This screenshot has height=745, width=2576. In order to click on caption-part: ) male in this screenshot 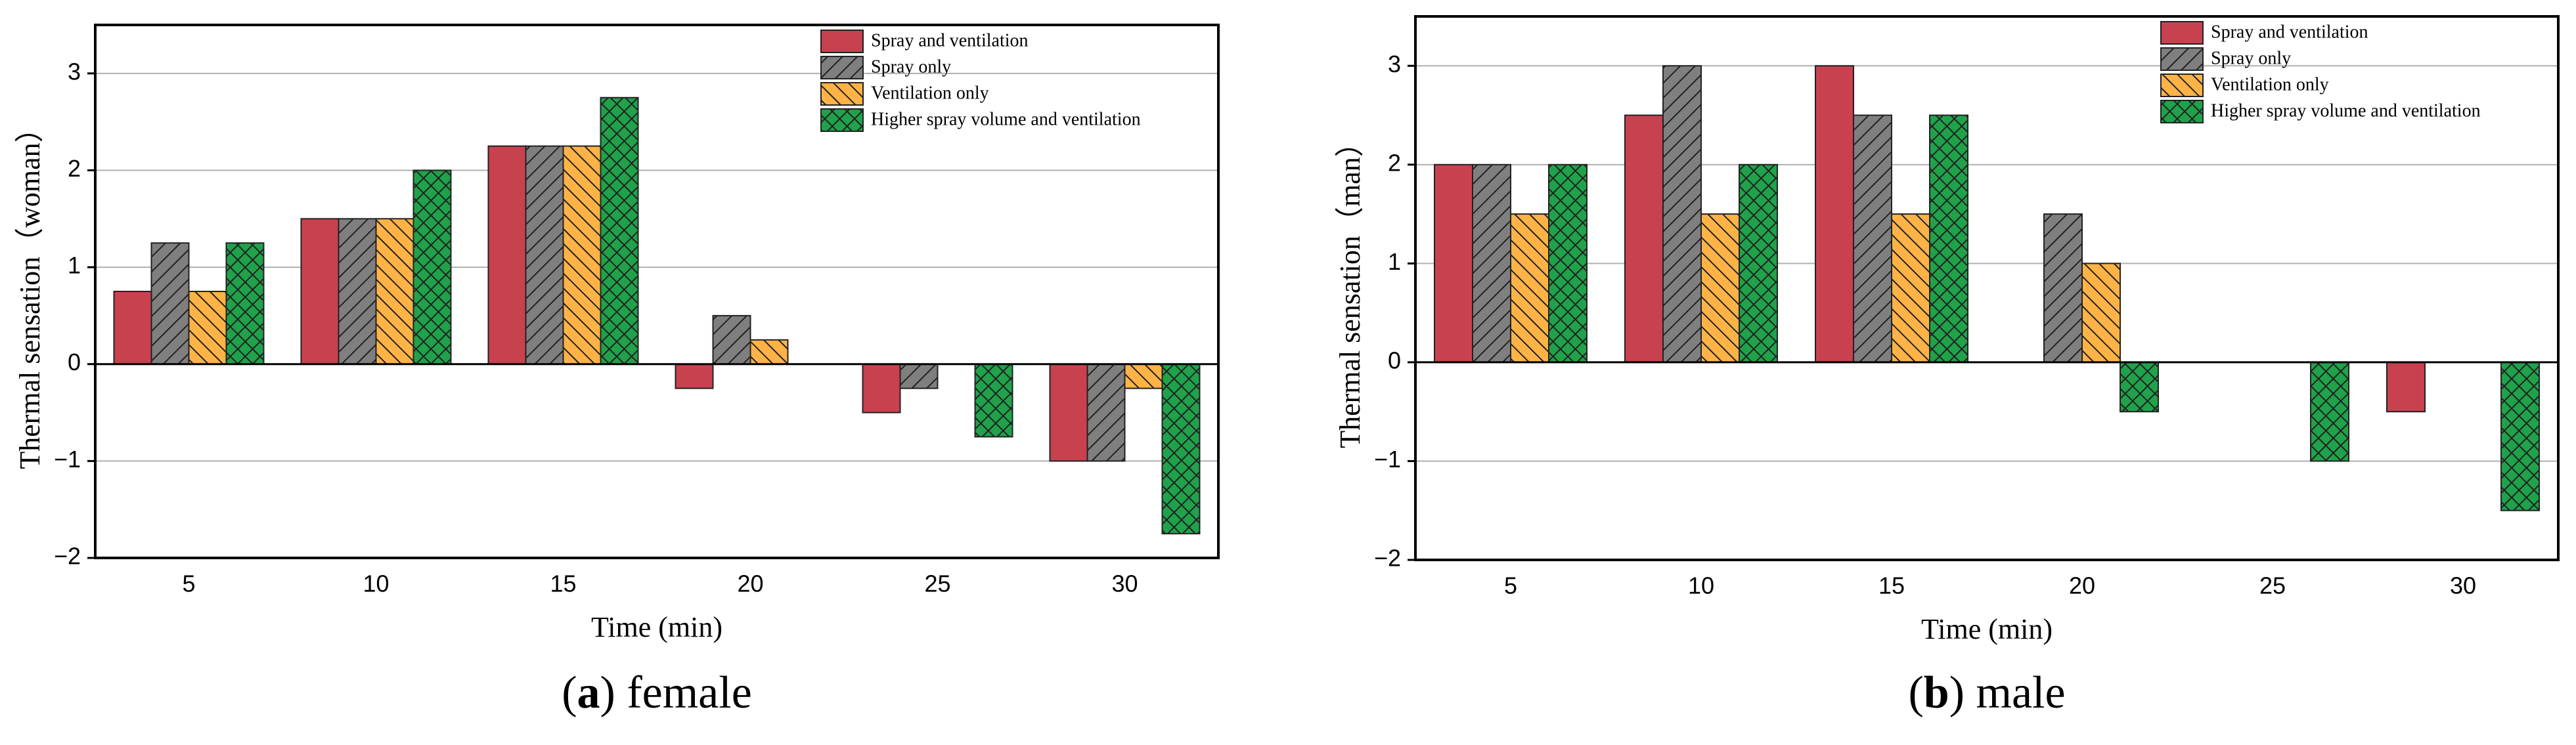, I will do `click(2008, 693)`.